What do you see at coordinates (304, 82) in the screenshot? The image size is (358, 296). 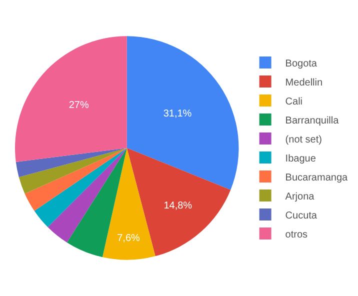 I see `legend-label: Medellin` at bounding box center [304, 82].